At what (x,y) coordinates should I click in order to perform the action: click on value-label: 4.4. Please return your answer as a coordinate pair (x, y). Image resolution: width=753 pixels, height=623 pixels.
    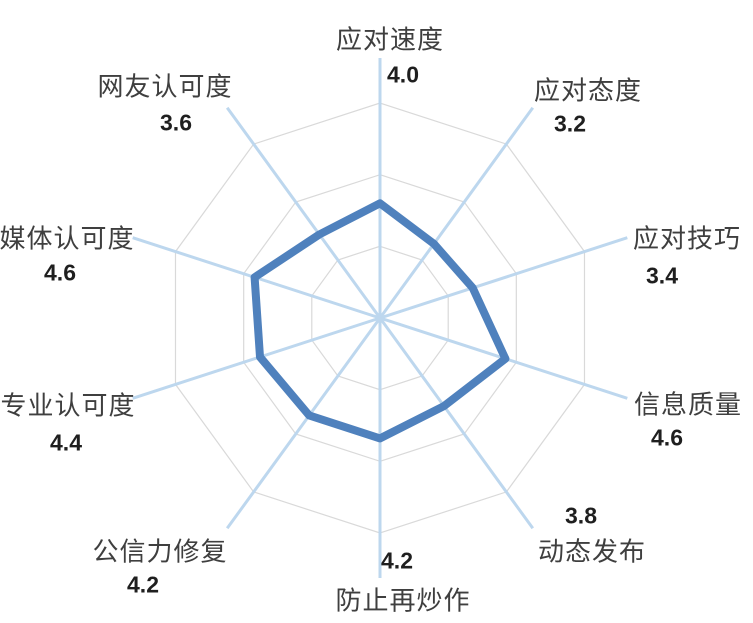
    Looking at the image, I should click on (66, 442).